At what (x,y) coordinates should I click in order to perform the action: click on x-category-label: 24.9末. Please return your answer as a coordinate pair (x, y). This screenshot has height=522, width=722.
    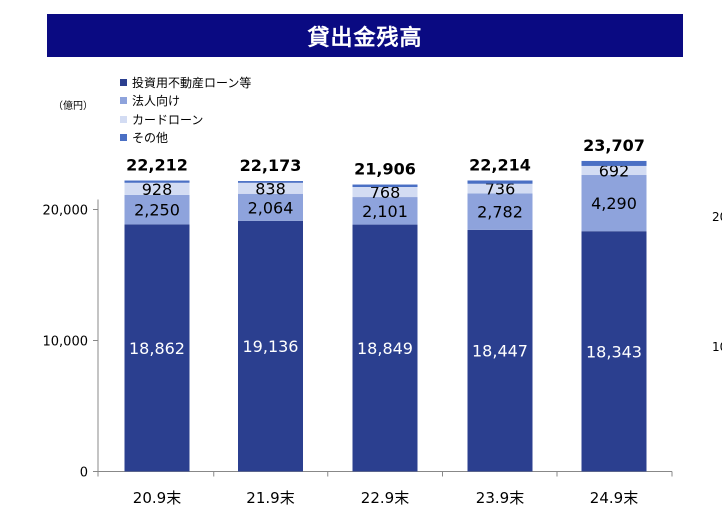
    Looking at the image, I should click on (614, 498).